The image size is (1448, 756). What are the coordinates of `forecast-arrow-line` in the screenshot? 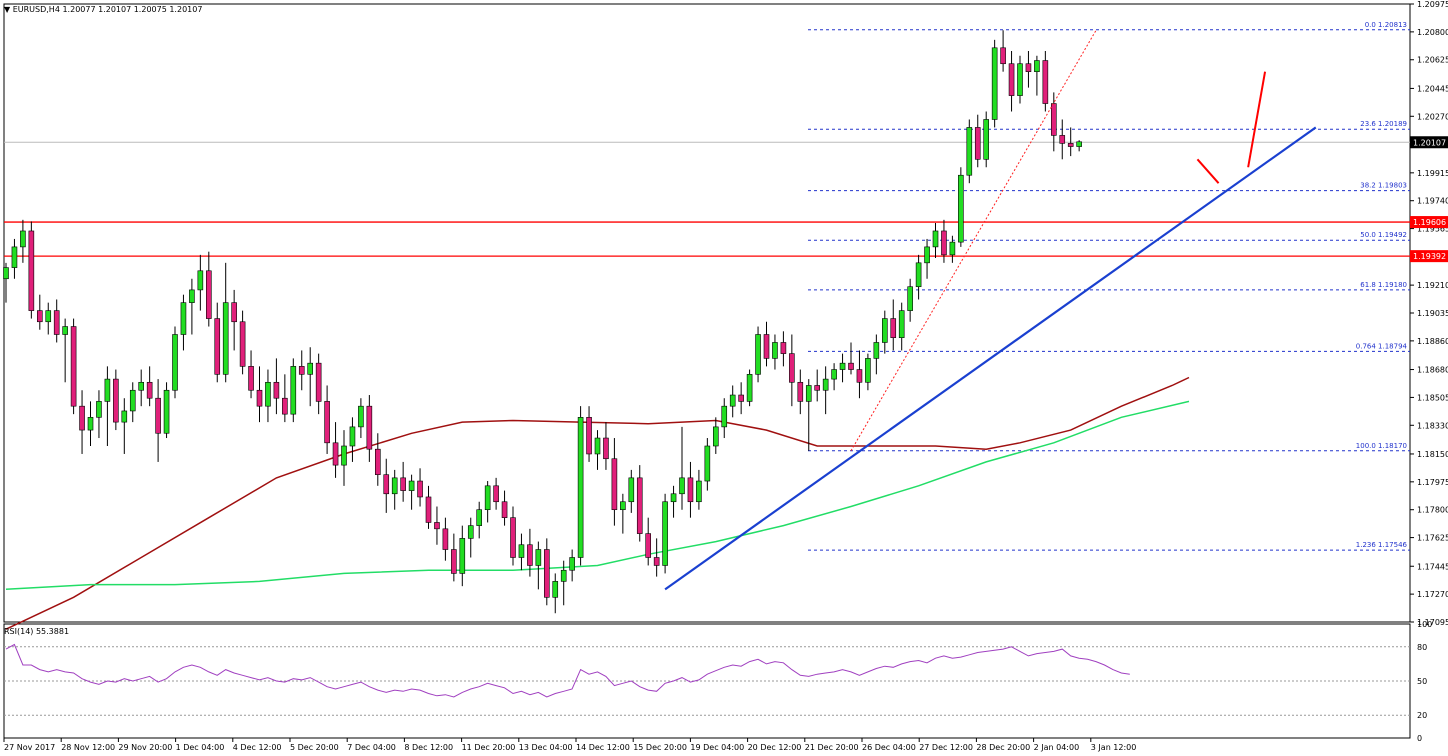 It's located at (1208, 171).